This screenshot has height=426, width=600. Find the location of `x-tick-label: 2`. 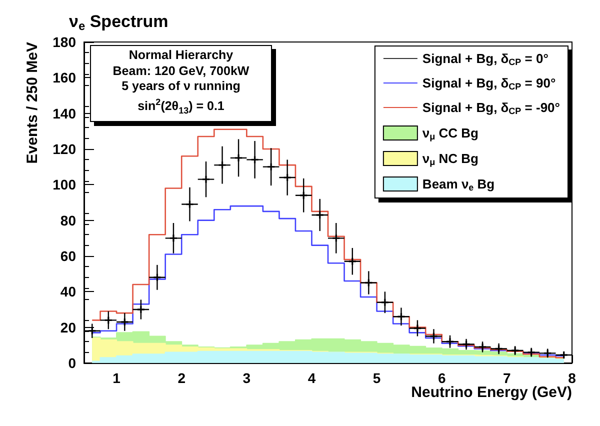

x-tick-label: 2 is located at coordinates (182, 378).